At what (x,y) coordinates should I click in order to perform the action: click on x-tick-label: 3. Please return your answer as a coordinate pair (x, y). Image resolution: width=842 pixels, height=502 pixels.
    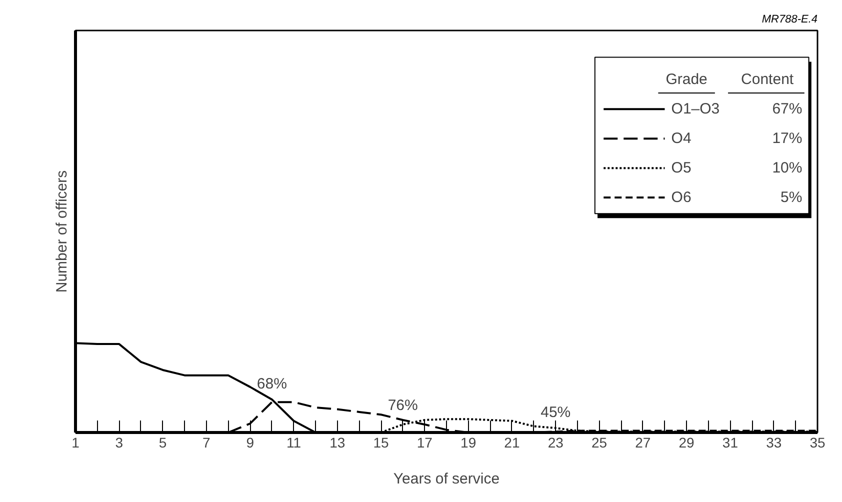
    Looking at the image, I should click on (119, 442).